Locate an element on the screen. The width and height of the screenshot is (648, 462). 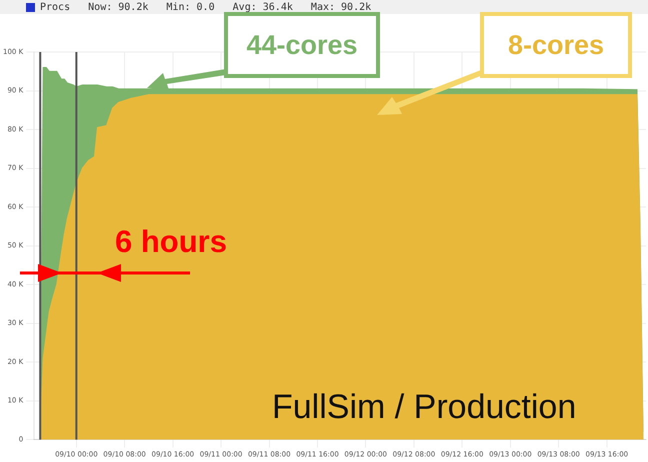
series-label: 44-cores is located at coordinates (302, 45).